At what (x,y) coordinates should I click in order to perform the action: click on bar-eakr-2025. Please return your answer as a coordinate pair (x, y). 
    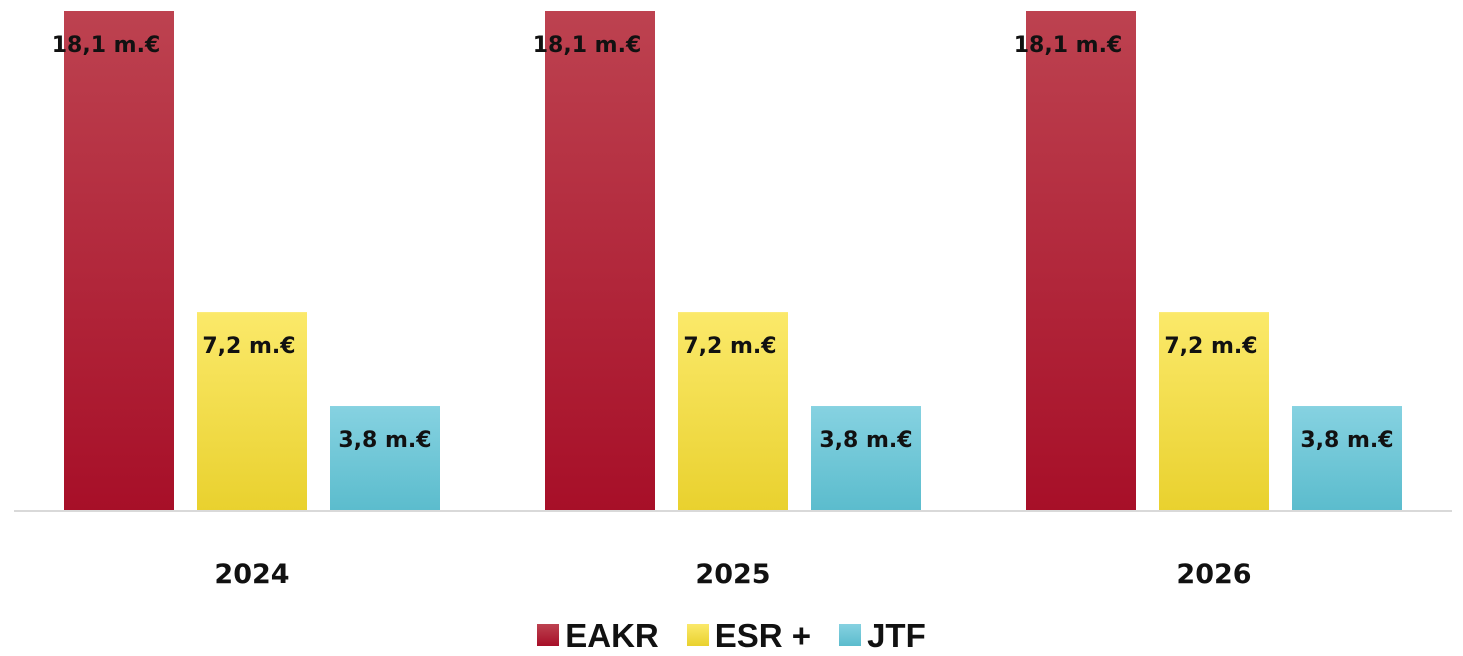
    Looking at the image, I should click on (600, 261).